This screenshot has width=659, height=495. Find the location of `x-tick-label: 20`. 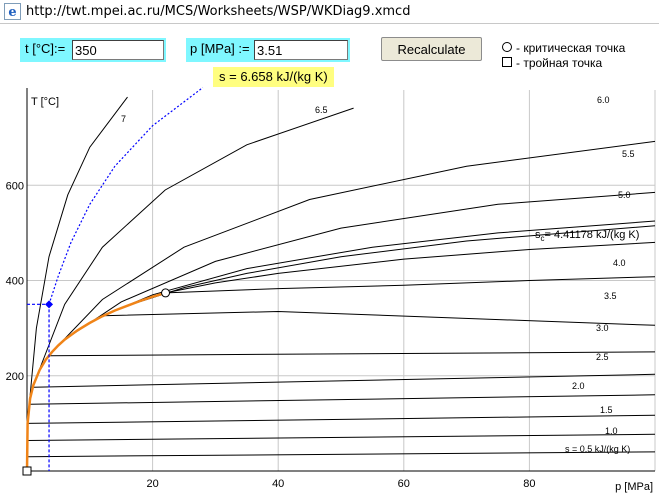

x-tick-label: 20 is located at coordinates (152, 484).